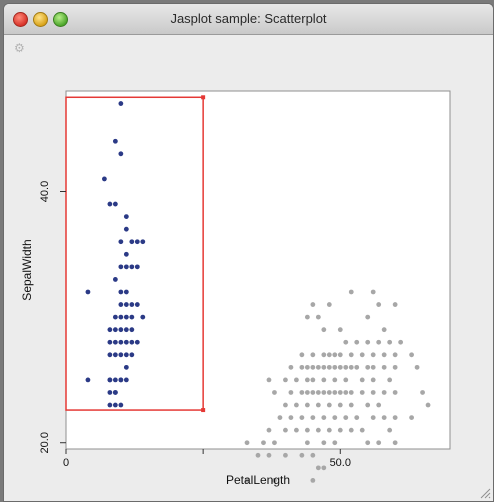  Describe the element at coordinates (485, 493) in the screenshot. I see `resize-grip-icon` at that location.